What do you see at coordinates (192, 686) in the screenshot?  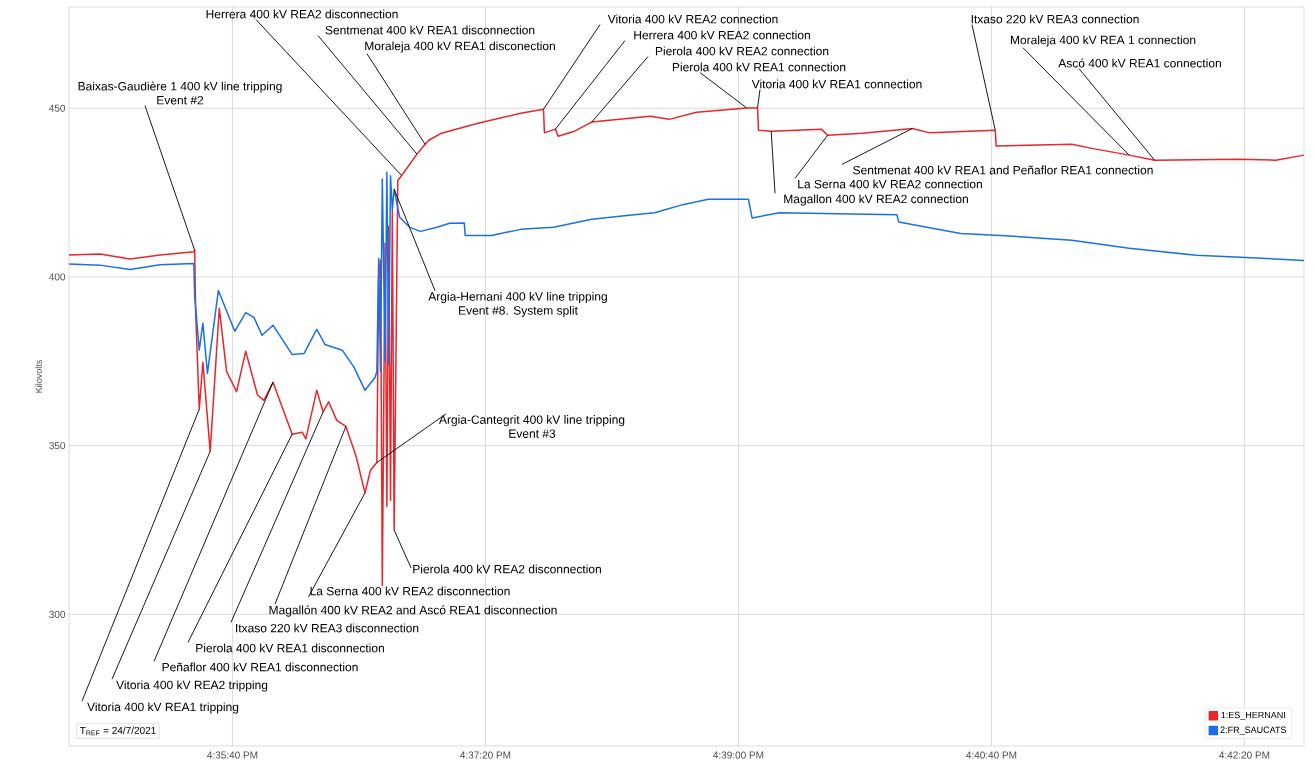 I see `annotation: Vitoria 400 kV REA2 tripping` at bounding box center [192, 686].